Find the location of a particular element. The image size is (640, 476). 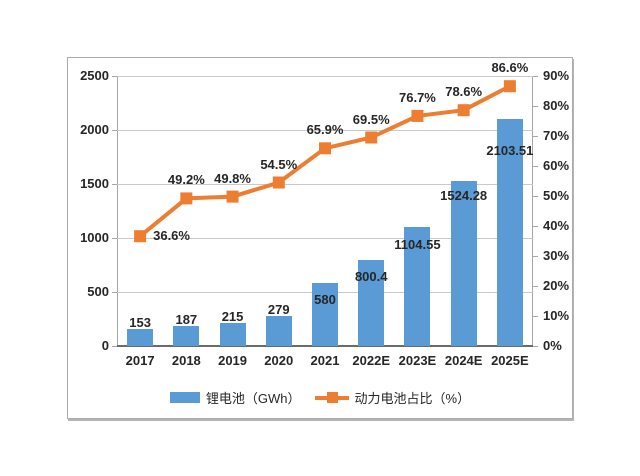

x-axis-label: 2024E is located at coordinates (463, 360).